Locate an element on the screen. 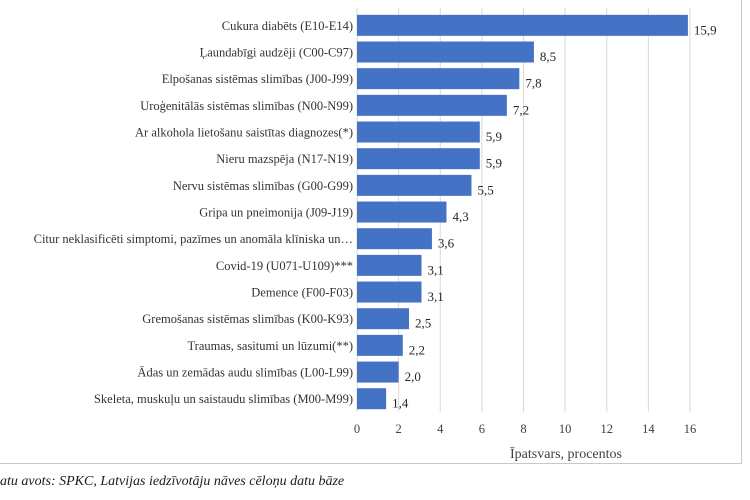 The height and width of the screenshot is (500, 750). category-label: Ādas un zemādas audu slimības (L00-L99) is located at coordinates (245, 373).